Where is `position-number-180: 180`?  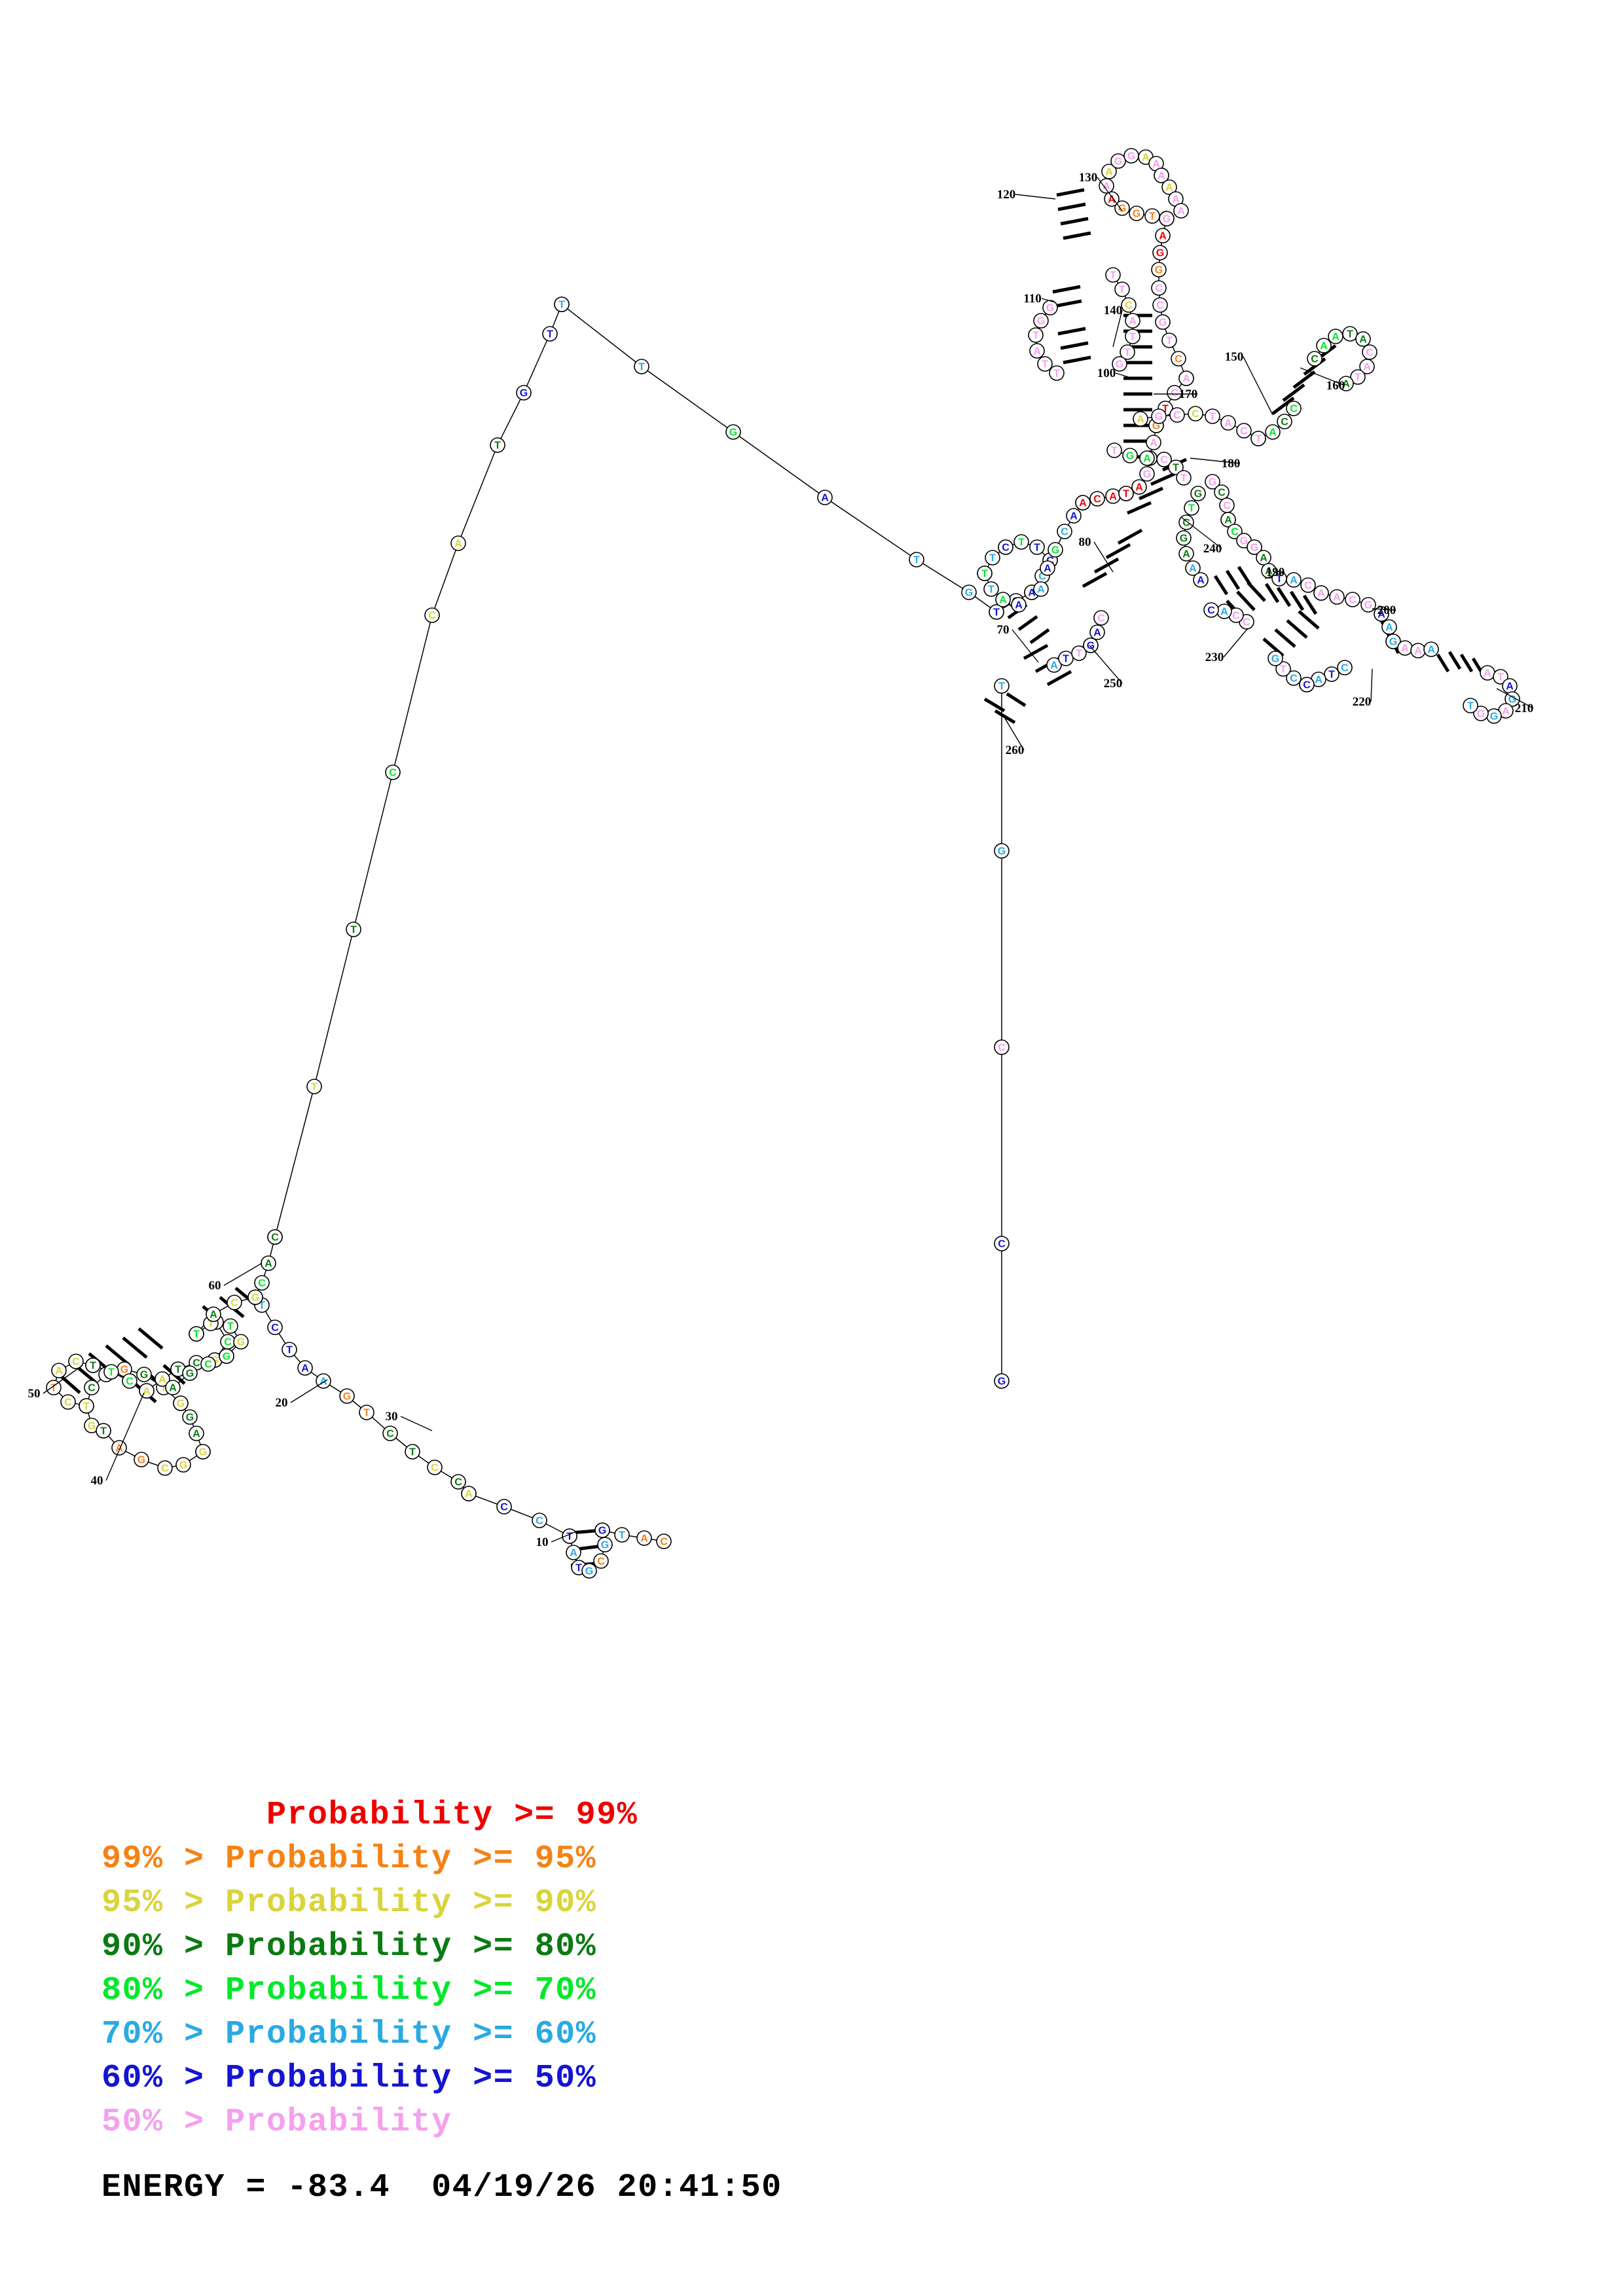 position-number-180: 180 is located at coordinates (1231, 464).